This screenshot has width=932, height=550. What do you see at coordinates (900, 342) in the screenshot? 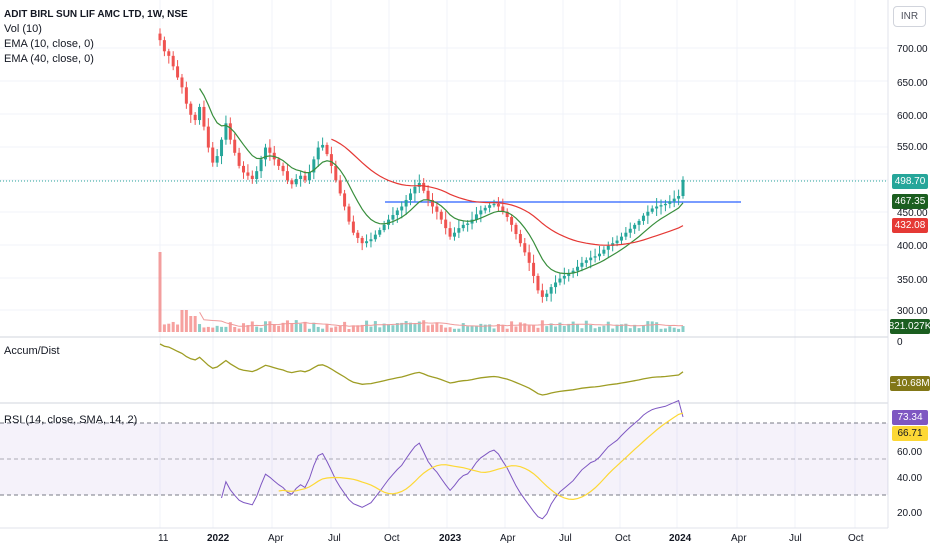
I see `accum-axis: 0` at bounding box center [900, 342].